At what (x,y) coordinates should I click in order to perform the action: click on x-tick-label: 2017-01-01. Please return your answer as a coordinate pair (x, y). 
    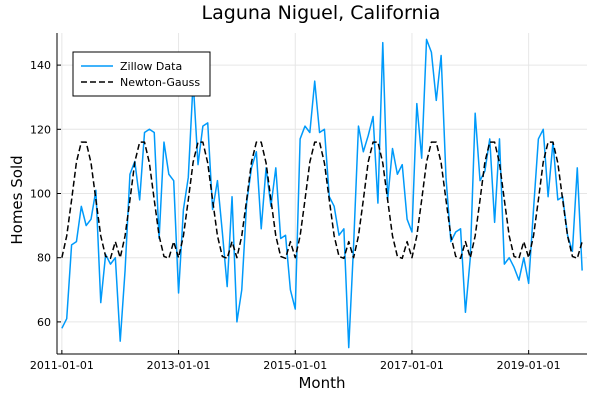
    Looking at the image, I should click on (412, 365).